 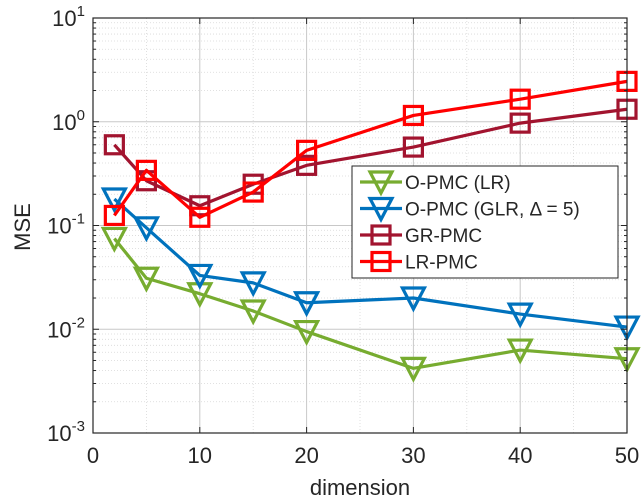 I want to click on x-tick-label: 0, so click(x=93, y=455).